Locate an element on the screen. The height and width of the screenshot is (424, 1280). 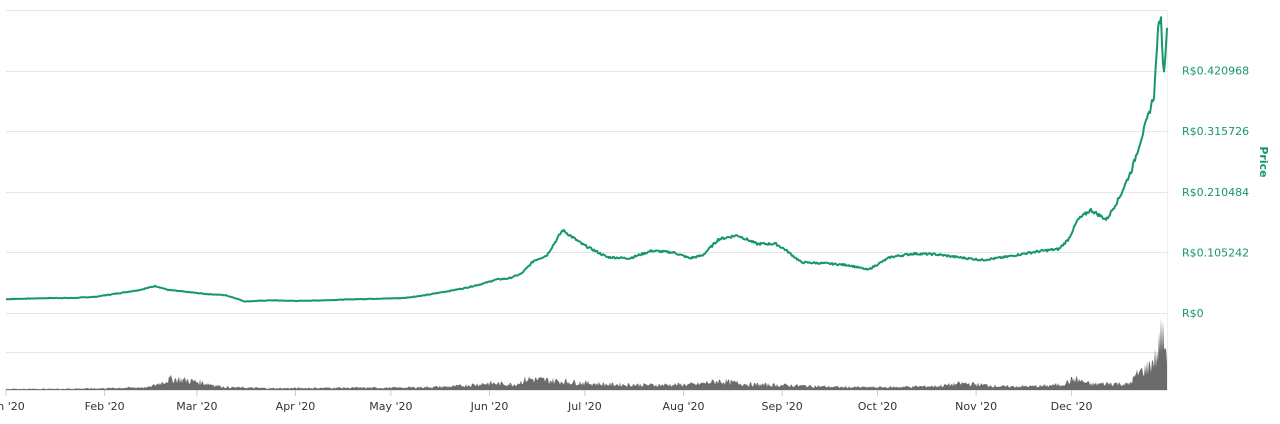
x-tick-label: Mar '20 is located at coordinates (196, 406).